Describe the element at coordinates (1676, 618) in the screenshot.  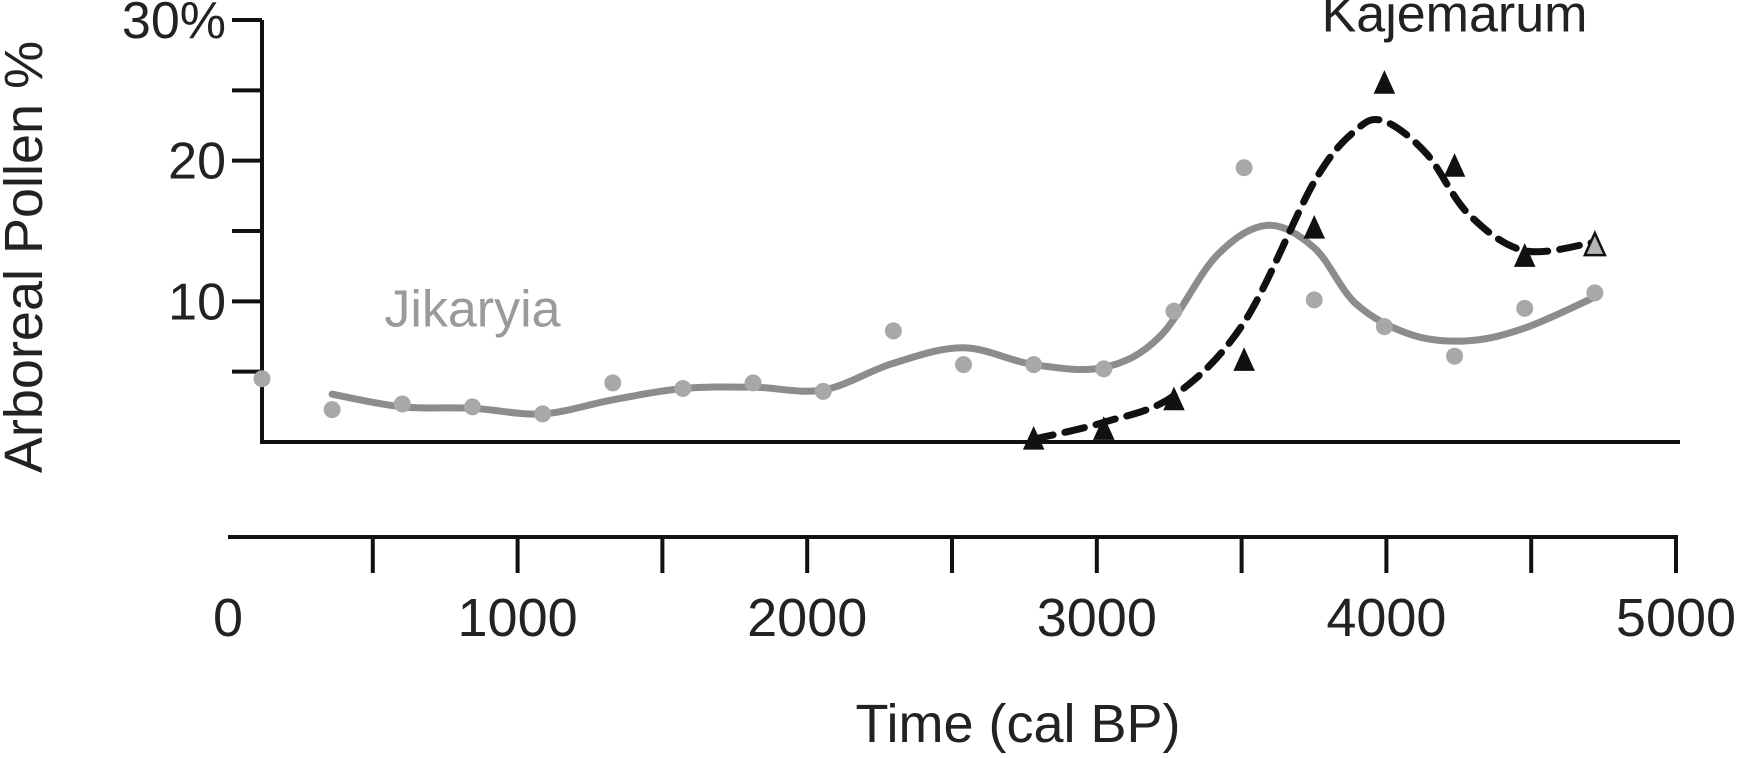
I see `x-tick-label: 5000` at that location.